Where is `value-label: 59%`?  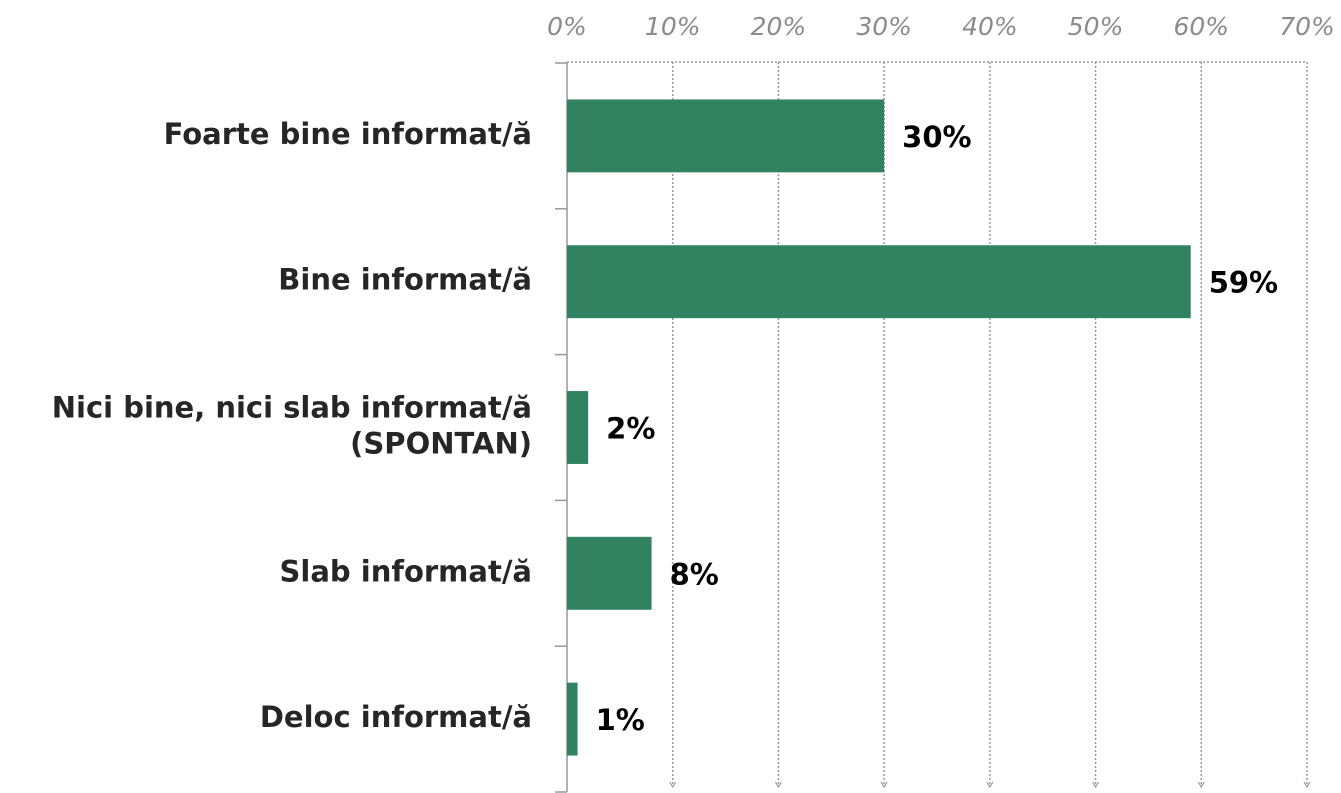 value-label: 59% is located at coordinates (1243, 283).